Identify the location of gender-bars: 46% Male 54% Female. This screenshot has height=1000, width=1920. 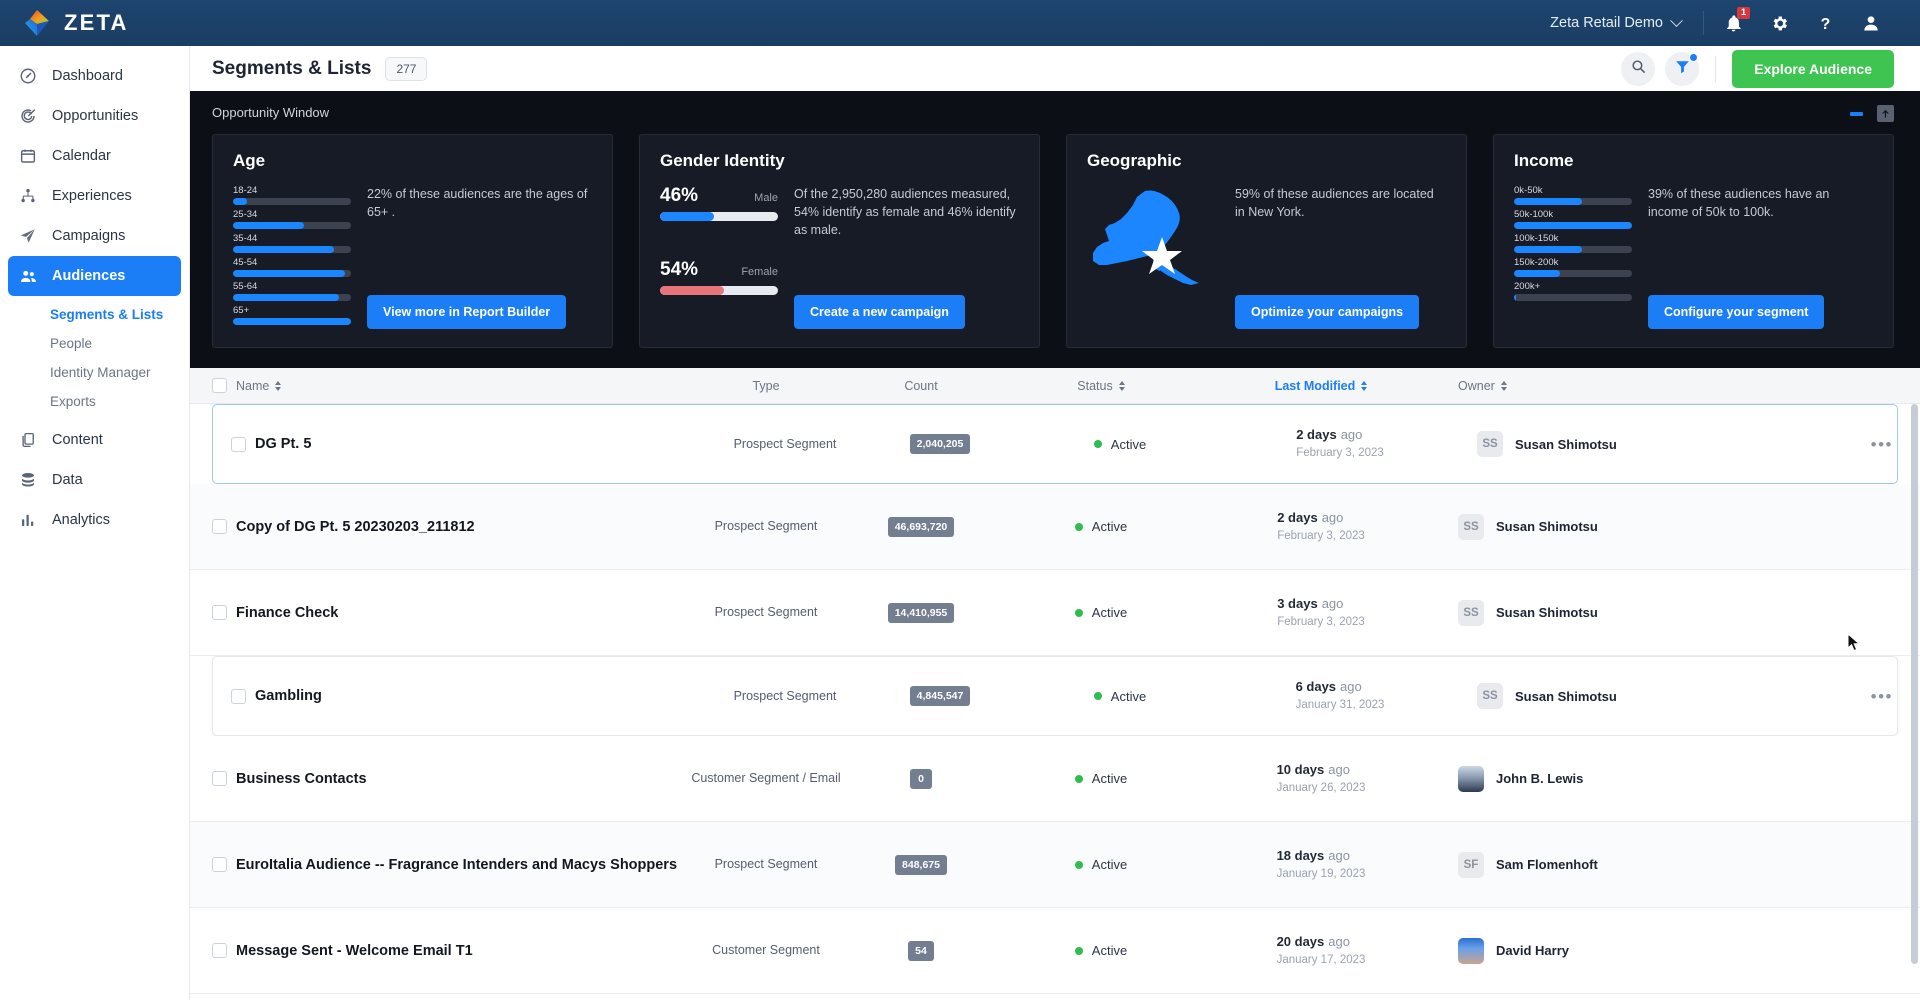
(719, 257).